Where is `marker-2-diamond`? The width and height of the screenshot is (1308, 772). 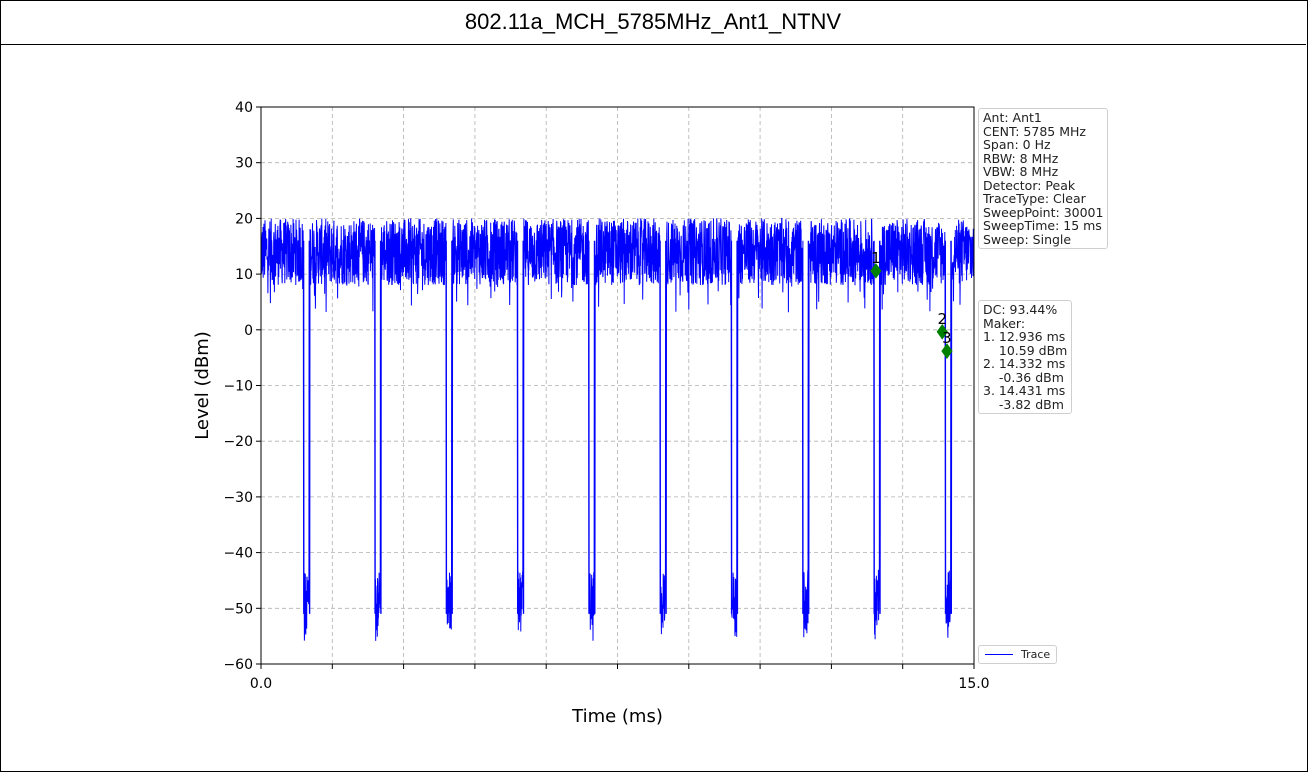 marker-2-diamond is located at coordinates (942, 331).